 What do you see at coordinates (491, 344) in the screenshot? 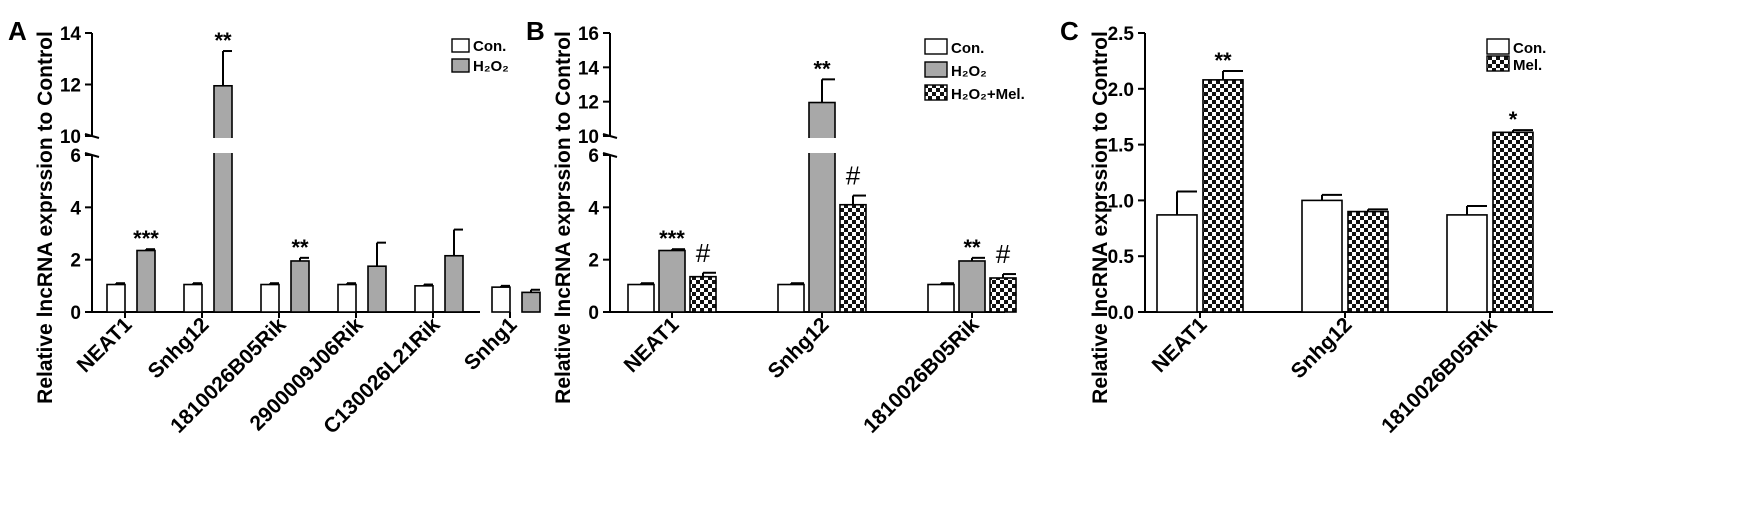
I see `x-tick-label: Snhg1` at bounding box center [491, 344].